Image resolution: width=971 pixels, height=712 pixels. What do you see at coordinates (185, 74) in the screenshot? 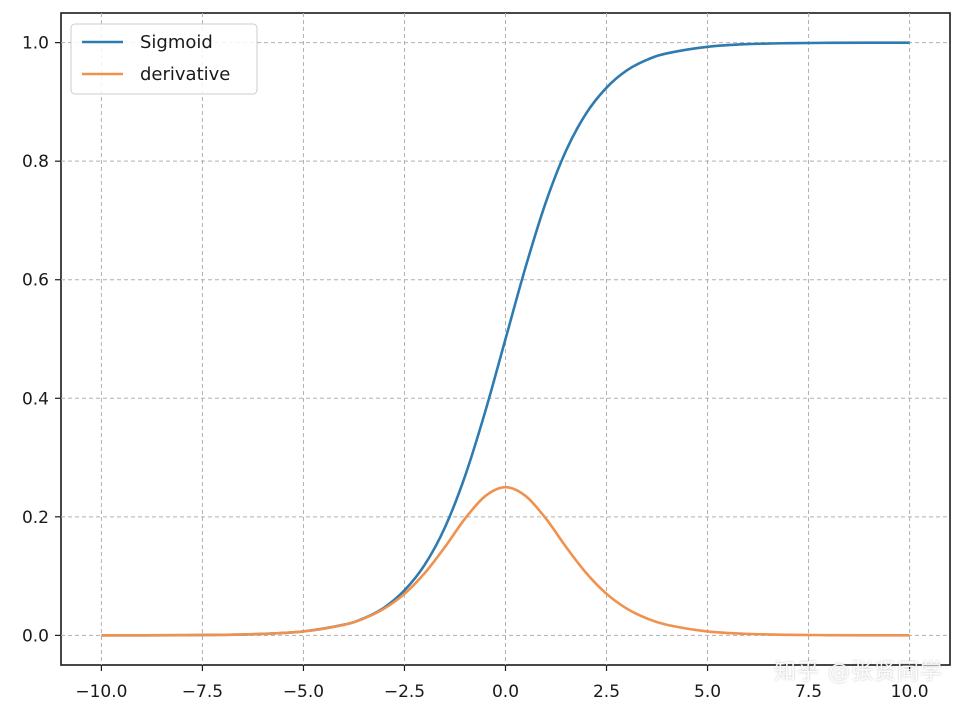
I see `legend-label-derivative: derivative` at bounding box center [185, 74].